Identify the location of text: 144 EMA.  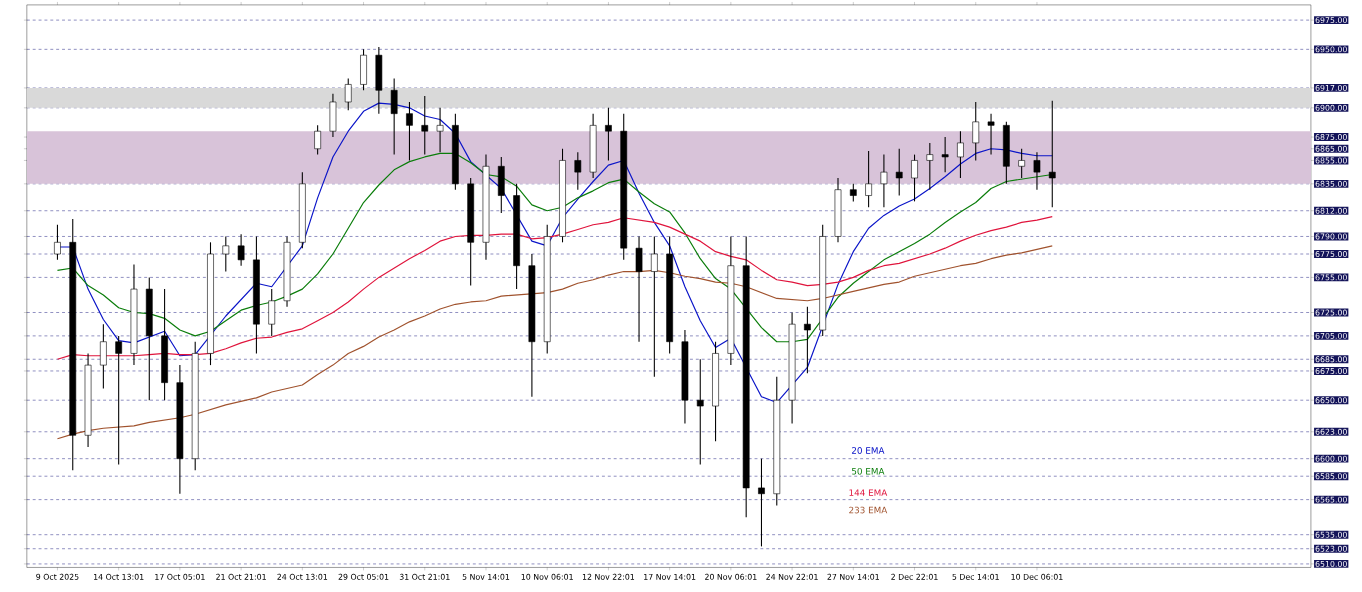
(868, 492).